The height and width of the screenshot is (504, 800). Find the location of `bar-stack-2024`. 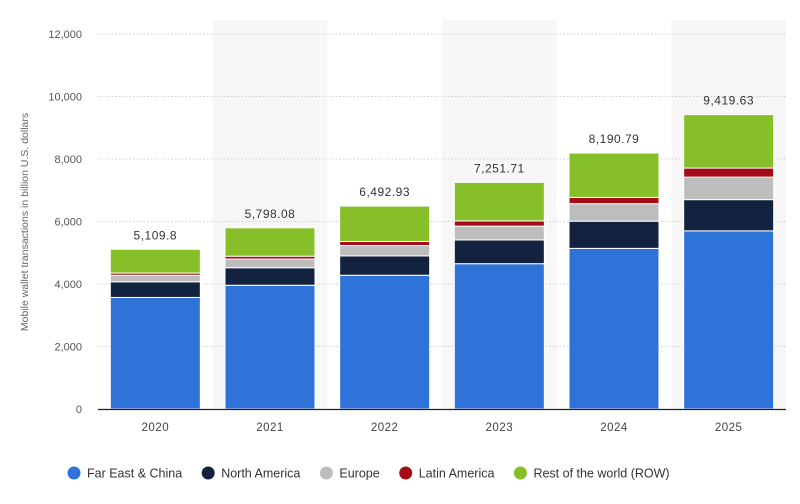

bar-stack-2024 is located at coordinates (614, 281).